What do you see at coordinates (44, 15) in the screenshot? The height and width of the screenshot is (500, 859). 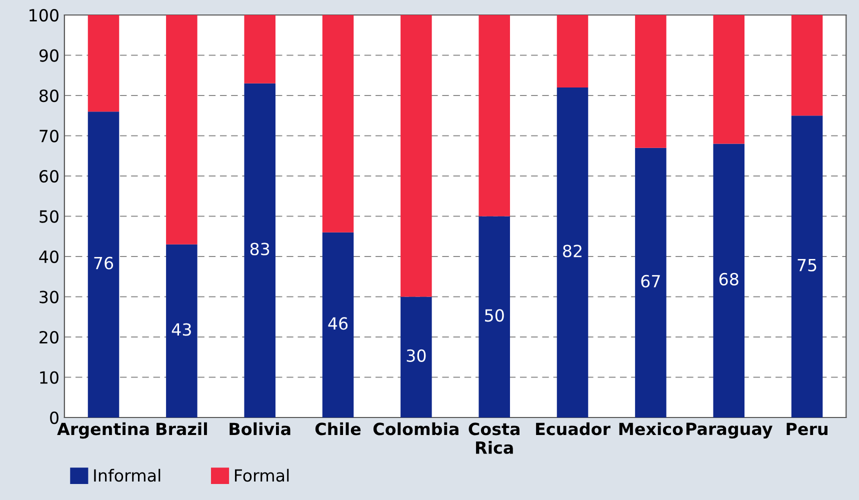 I see `y-tick-label: 100` at bounding box center [44, 15].